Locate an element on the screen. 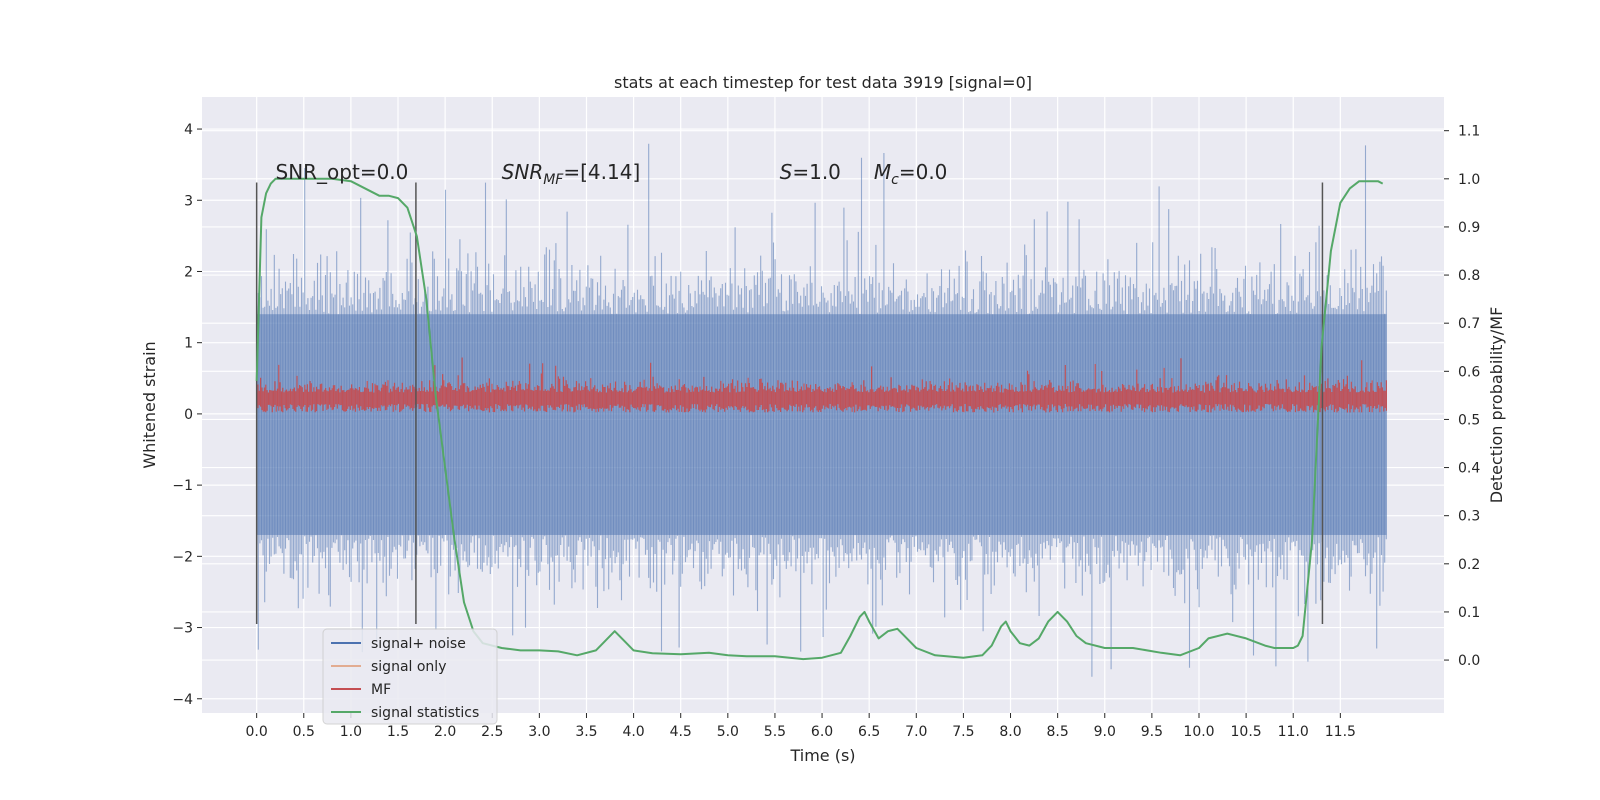 Image resolution: width=1600 pixels, height=800 pixels. x-tick-label: 6.5 is located at coordinates (869, 732).